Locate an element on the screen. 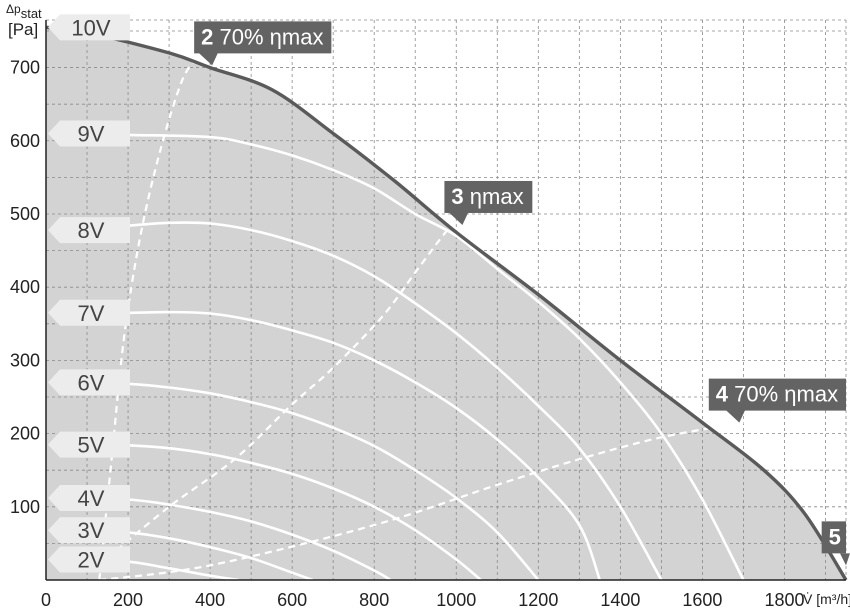  voltage-label-text: 5V is located at coordinates (91, 445).